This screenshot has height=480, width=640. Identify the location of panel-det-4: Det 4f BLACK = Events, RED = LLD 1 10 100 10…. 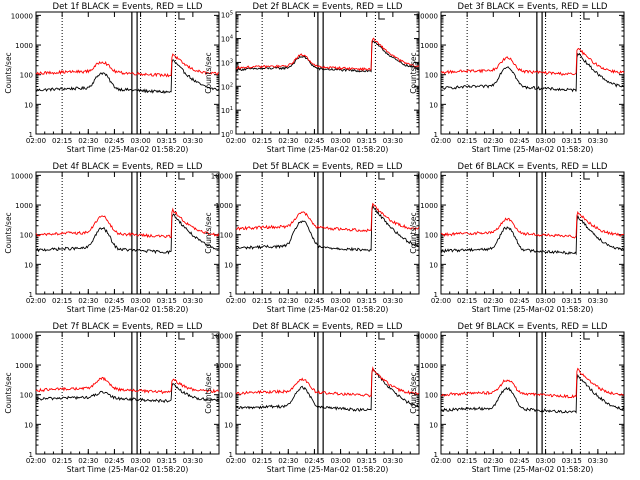
(112, 238).